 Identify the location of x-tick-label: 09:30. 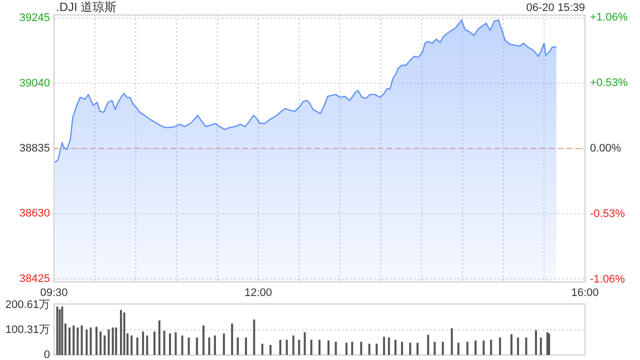
(54, 293).